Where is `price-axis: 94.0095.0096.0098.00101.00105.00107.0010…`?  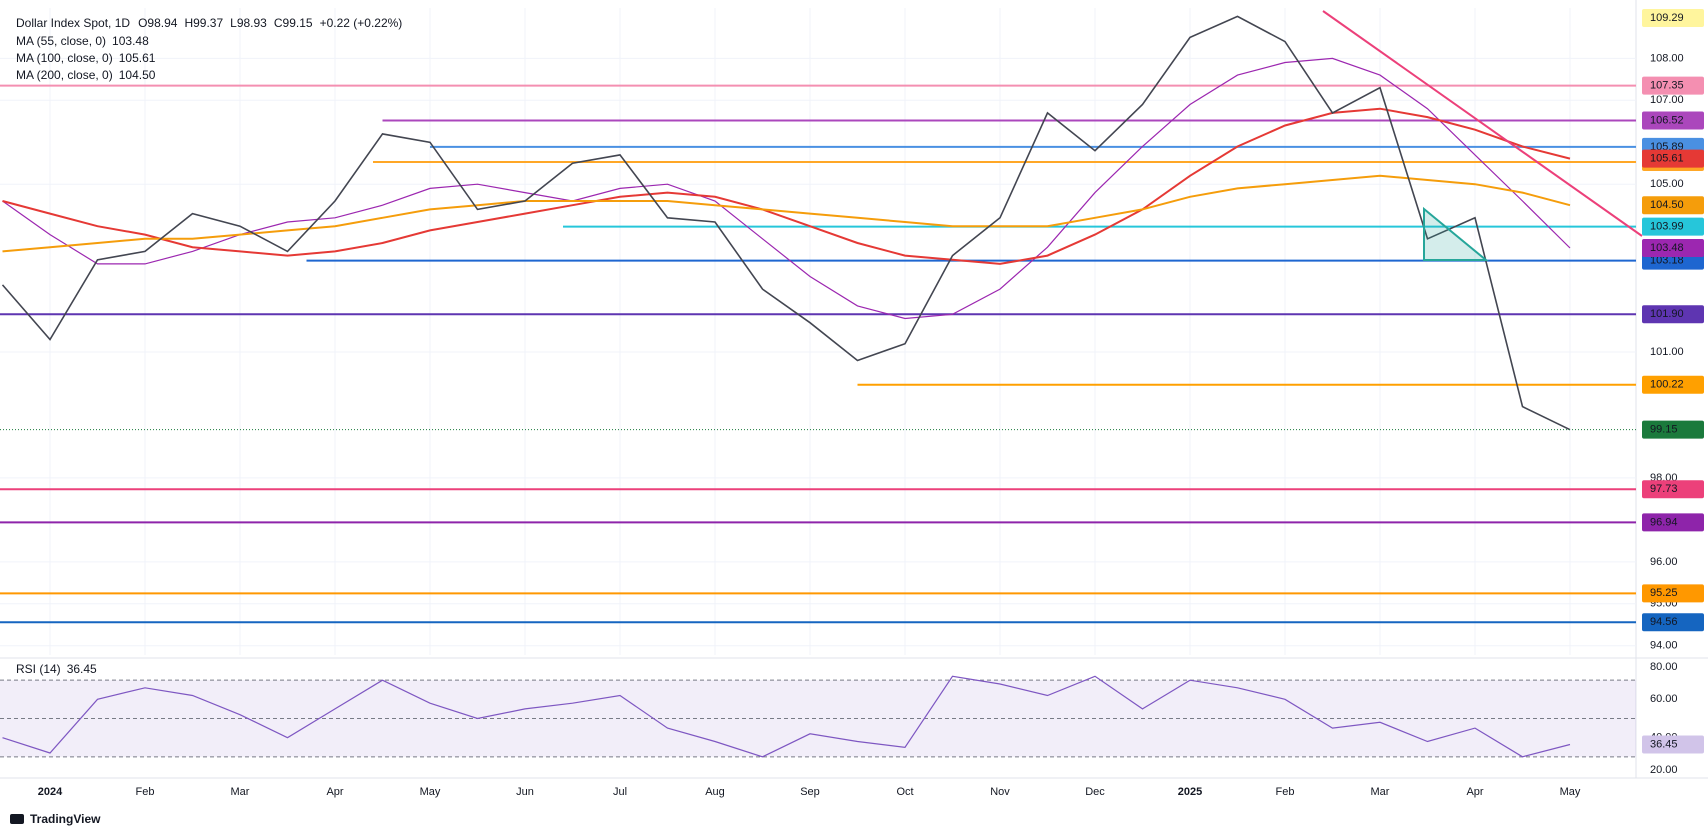 price-axis: 94.0095.0096.0098.00101.00105.00107.0010… is located at coordinates (1673, 330).